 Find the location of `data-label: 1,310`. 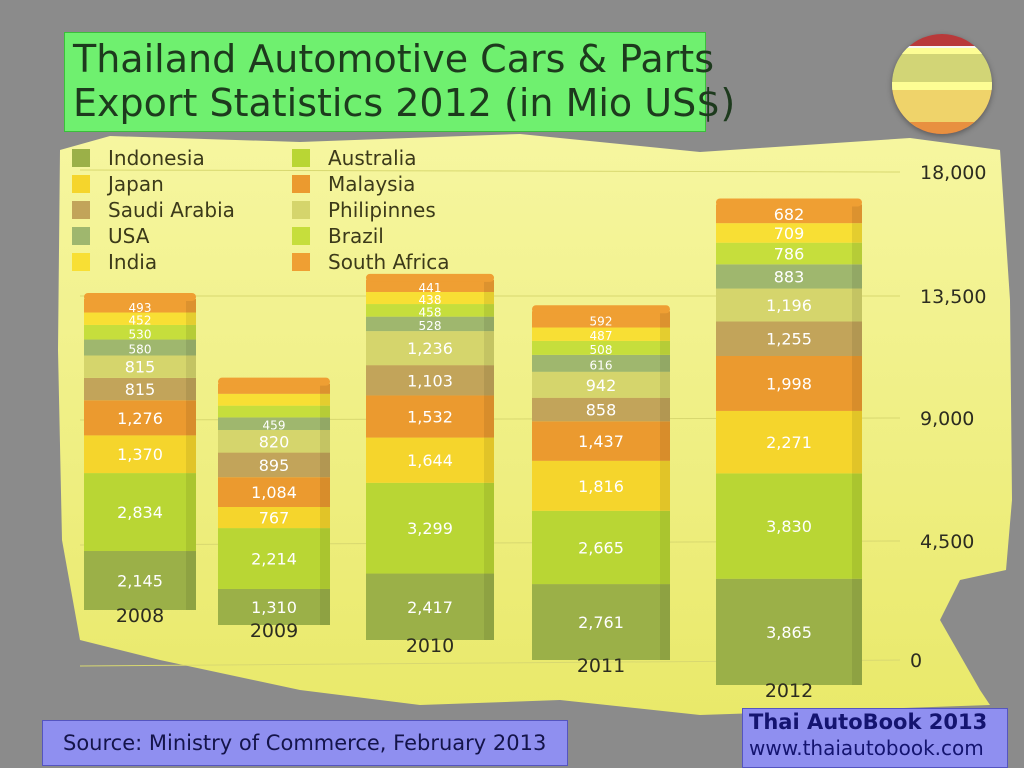

data-label: 1,310 is located at coordinates (274, 607).